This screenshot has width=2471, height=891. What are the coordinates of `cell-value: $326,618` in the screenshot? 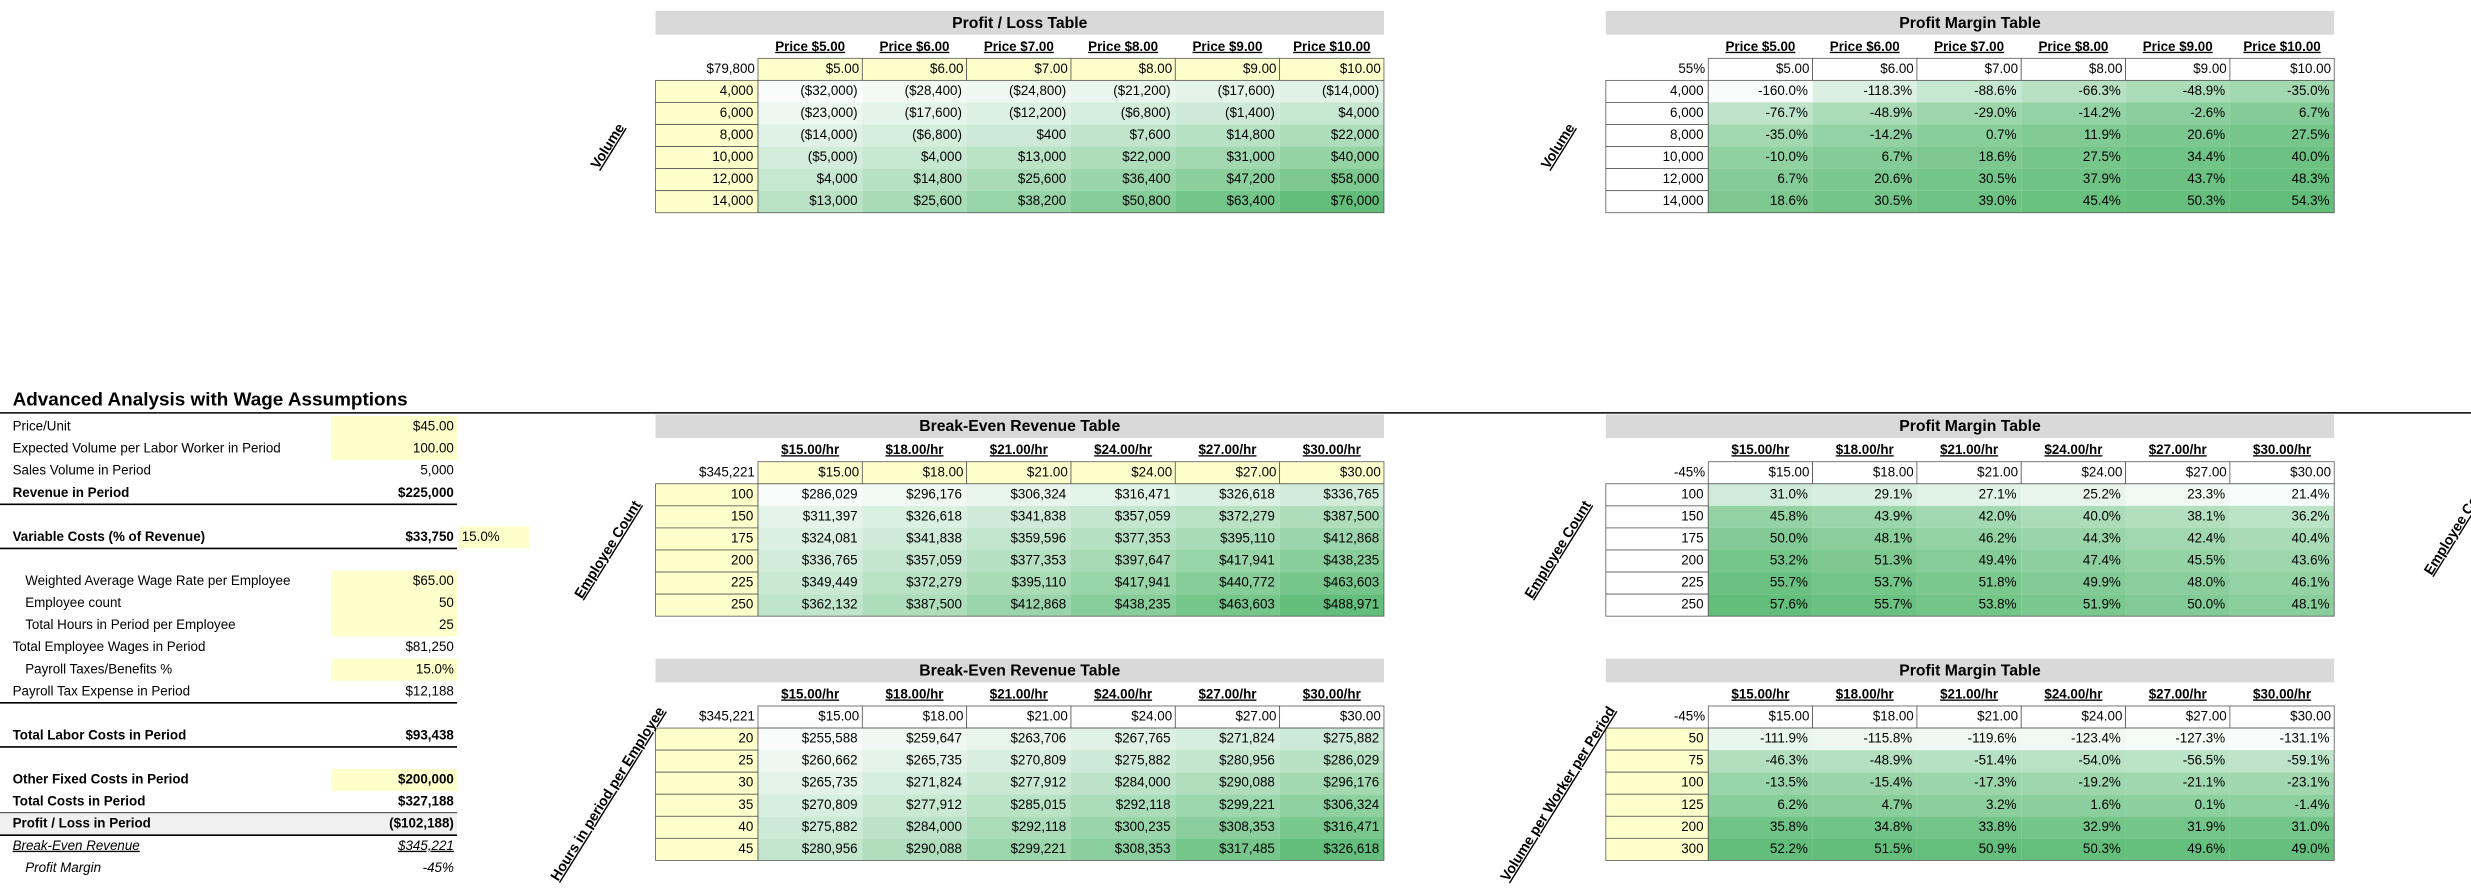 It's located at (1351, 848).